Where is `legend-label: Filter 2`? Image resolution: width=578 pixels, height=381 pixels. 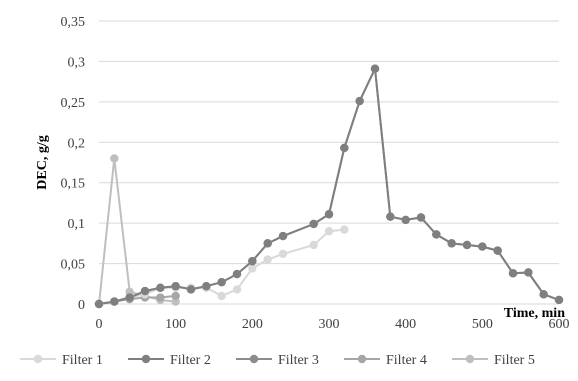
legend-label: Filter 2 is located at coordinates (190, 360).